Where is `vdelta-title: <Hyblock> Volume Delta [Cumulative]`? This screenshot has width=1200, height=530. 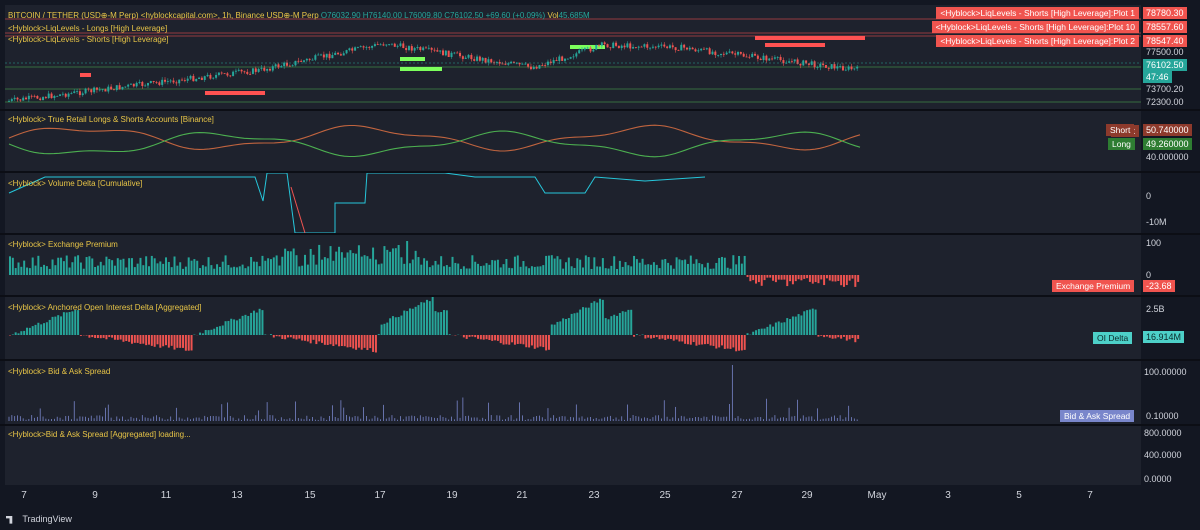
vdelta-title: <Hyblock> Volume Delta [Cumulative] is located at coordinates (75, 183).